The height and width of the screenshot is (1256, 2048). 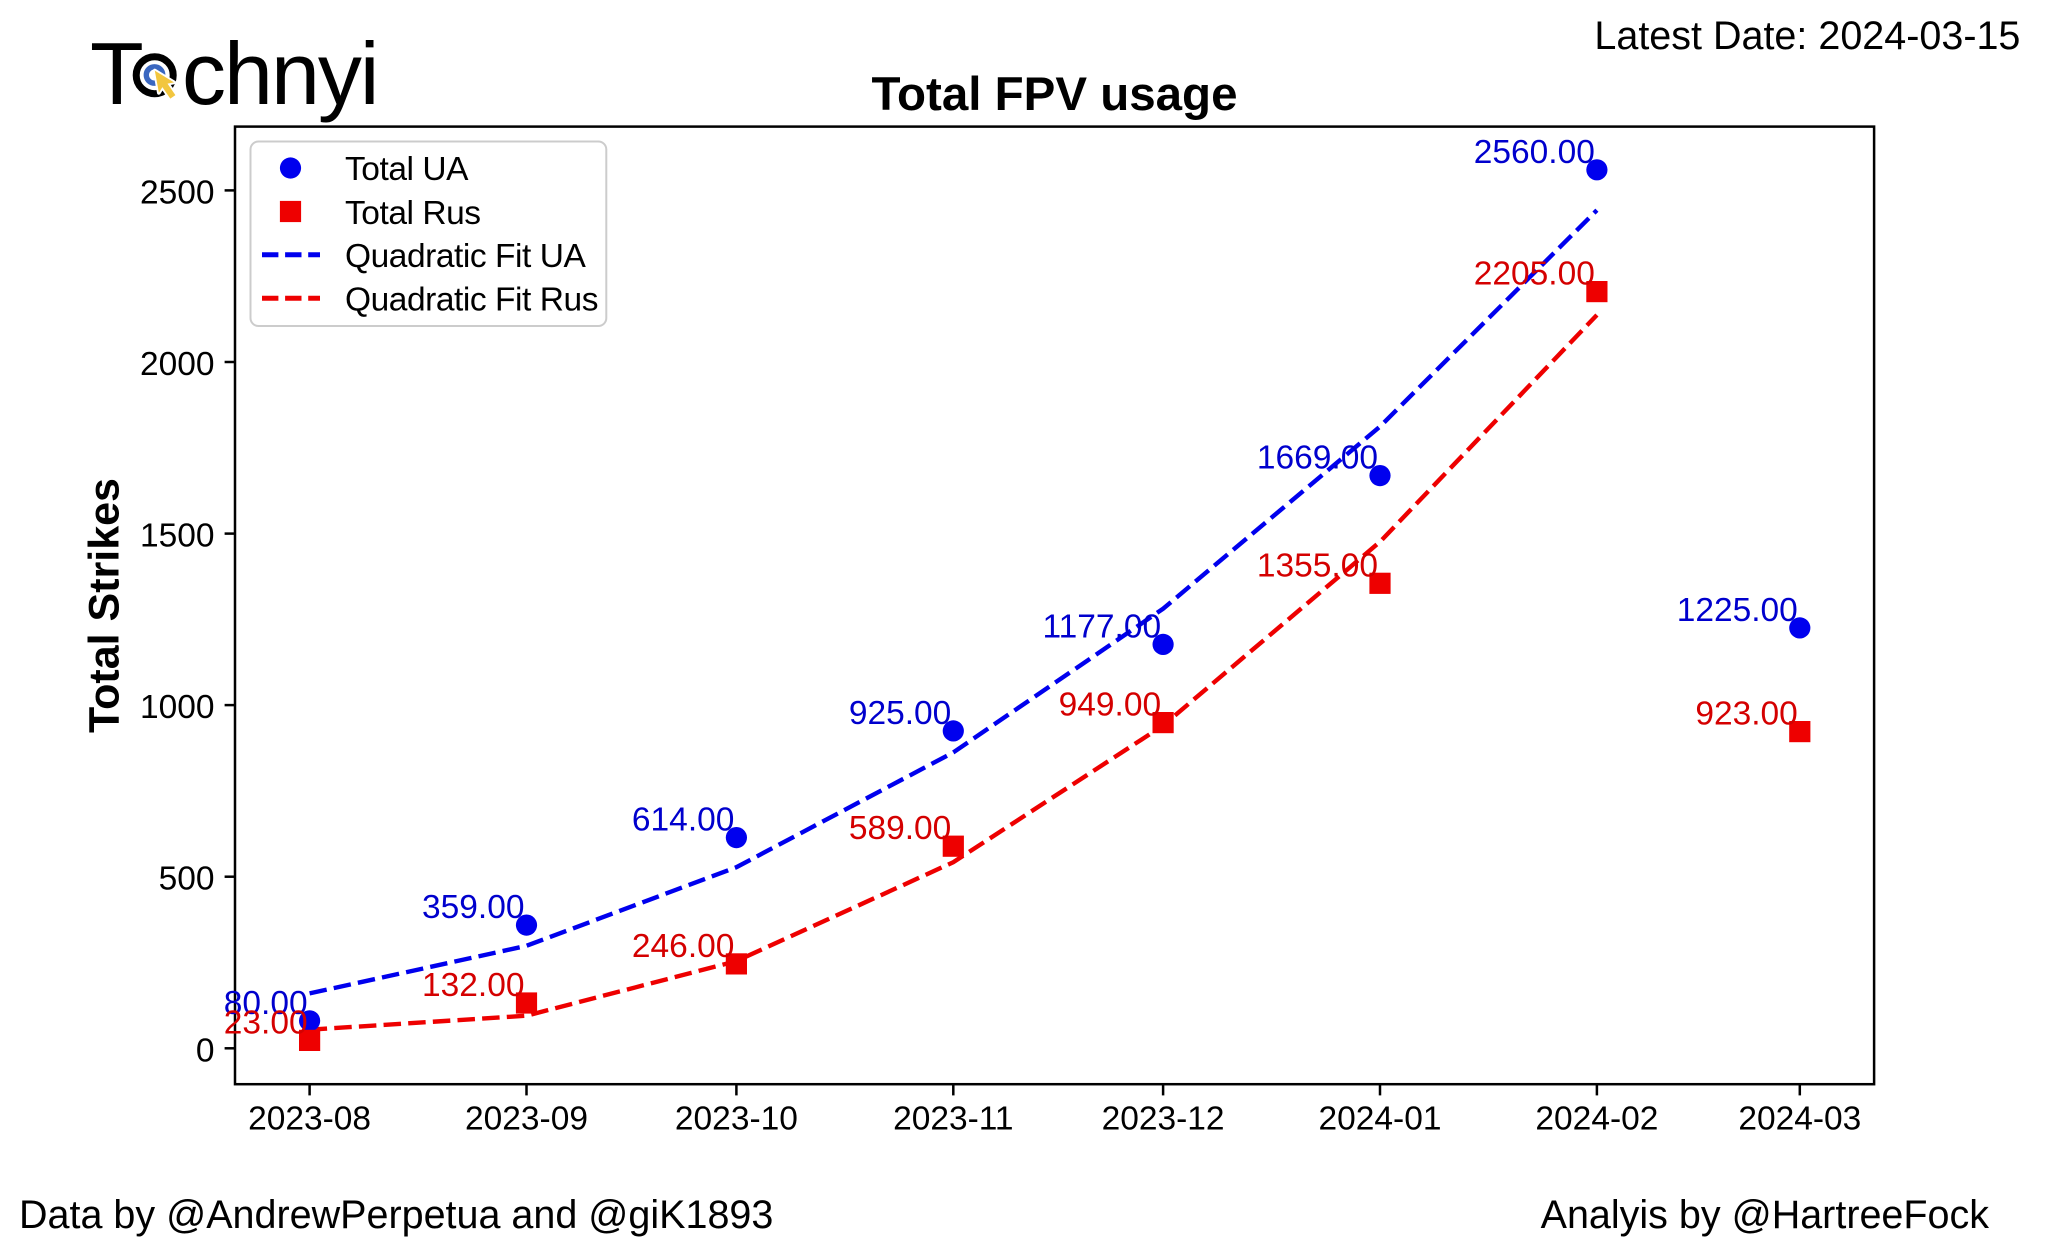 I want to click on svg-text: 2023-10, so click(x=736, y=1119).